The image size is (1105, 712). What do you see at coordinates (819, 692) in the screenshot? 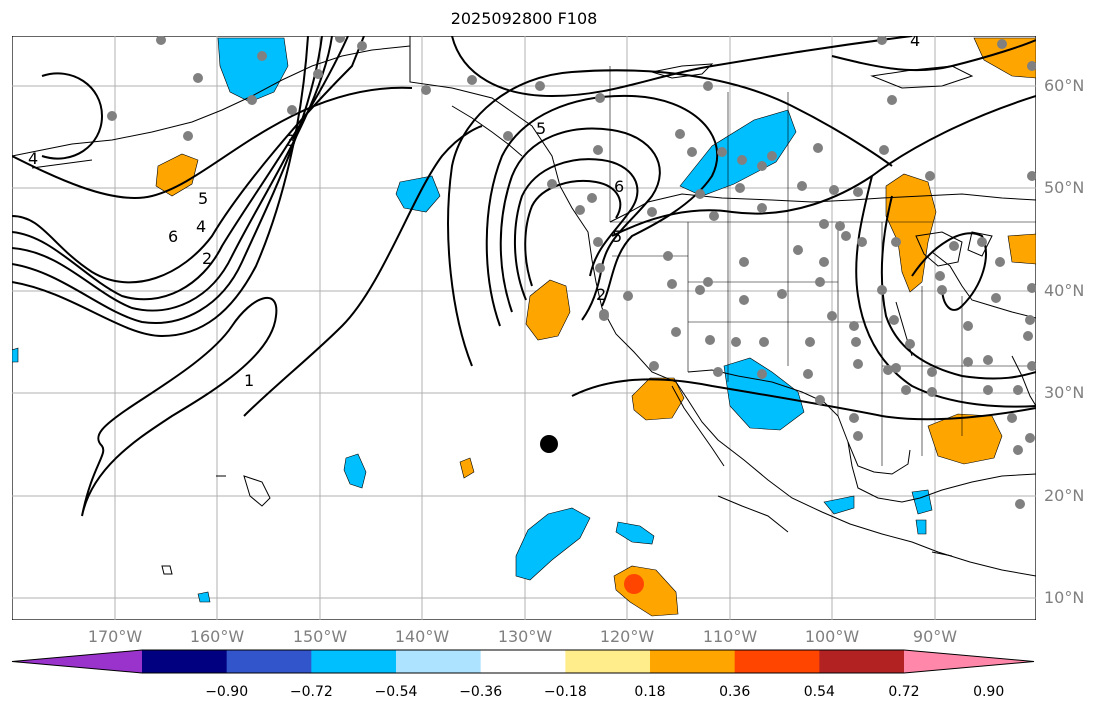
I see `colorbar-tick-label: 0.54` at bounding box center [819, 692].